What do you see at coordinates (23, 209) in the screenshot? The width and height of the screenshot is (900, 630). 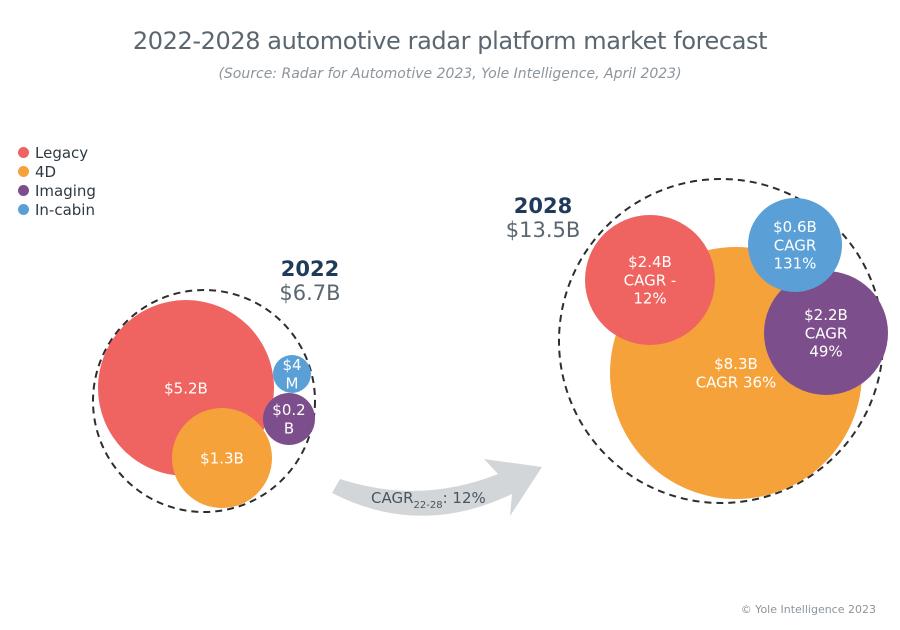 I see `legend-swatch-in-cabin` at bounding box center [23, 209].